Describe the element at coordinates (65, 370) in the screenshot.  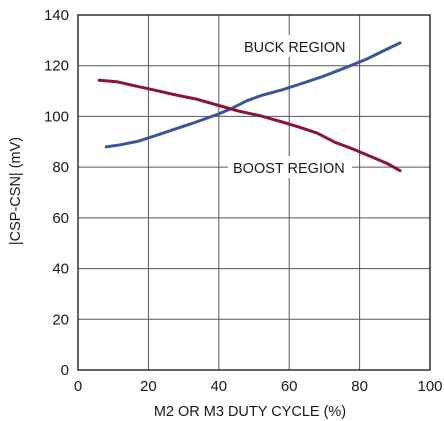
I see `y-tick-label: 0` at that location.